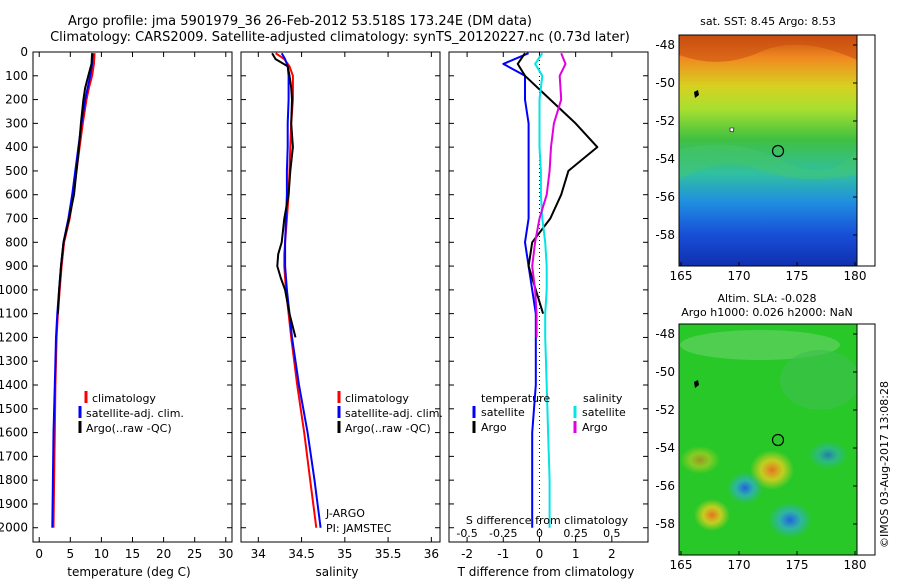  What do you see at coordinates (16, 266) in the screenshot?
I see `depth-tick-label: 900` at bounding box center [16, 266].